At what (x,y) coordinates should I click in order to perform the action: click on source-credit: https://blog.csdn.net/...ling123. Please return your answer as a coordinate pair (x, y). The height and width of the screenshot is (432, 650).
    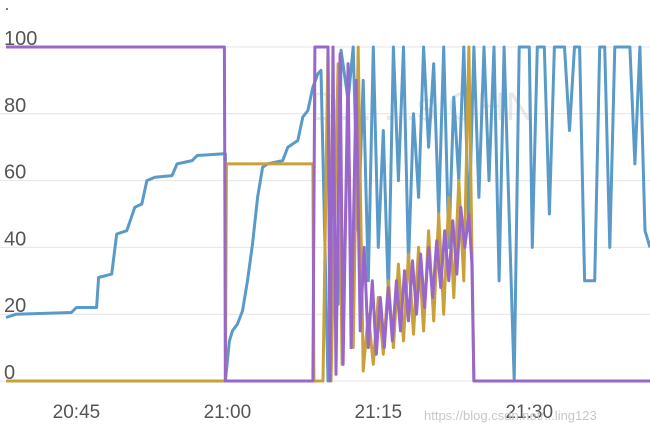
    Looking at the image, I should click on (510, 415).